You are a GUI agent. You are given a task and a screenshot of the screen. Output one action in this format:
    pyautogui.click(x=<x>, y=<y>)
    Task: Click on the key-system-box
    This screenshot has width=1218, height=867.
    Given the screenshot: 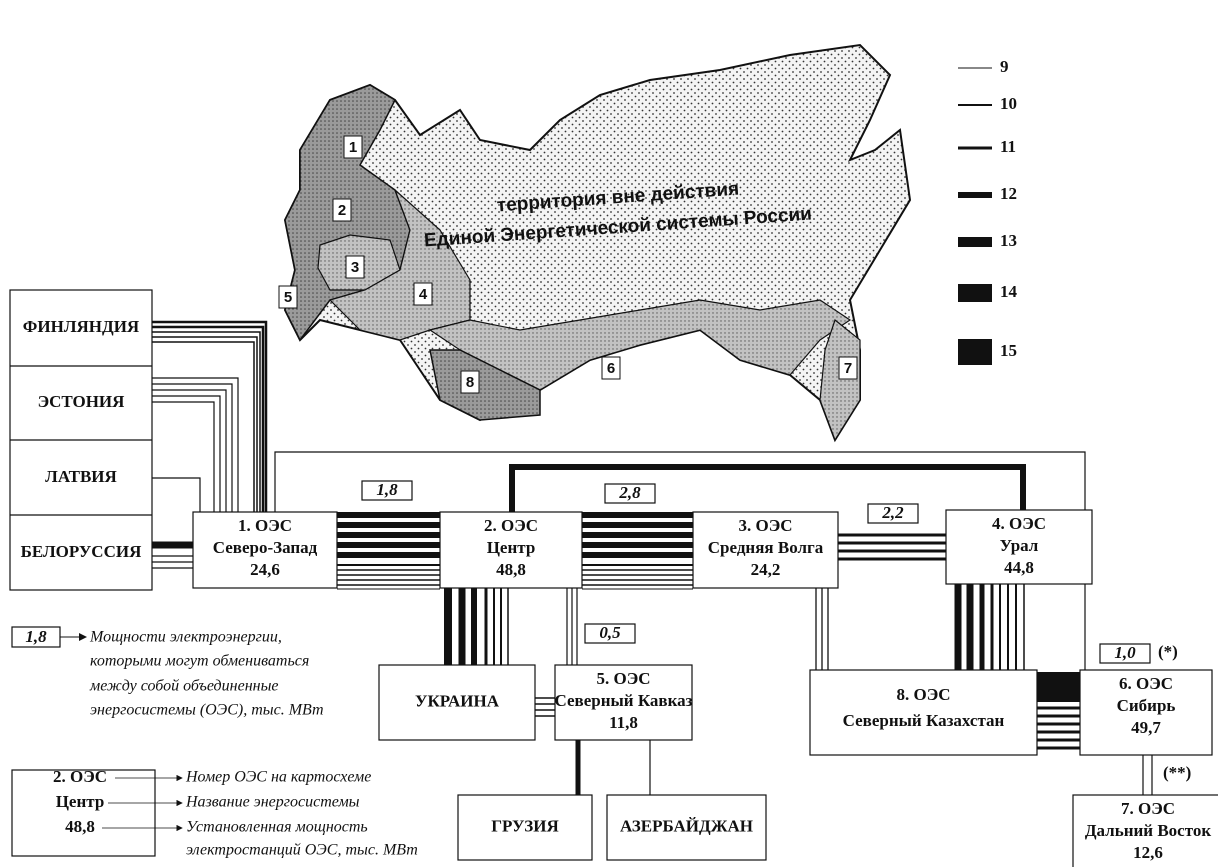 What is the action you would take?
    pyautogui.click(x=83, y=813)
    